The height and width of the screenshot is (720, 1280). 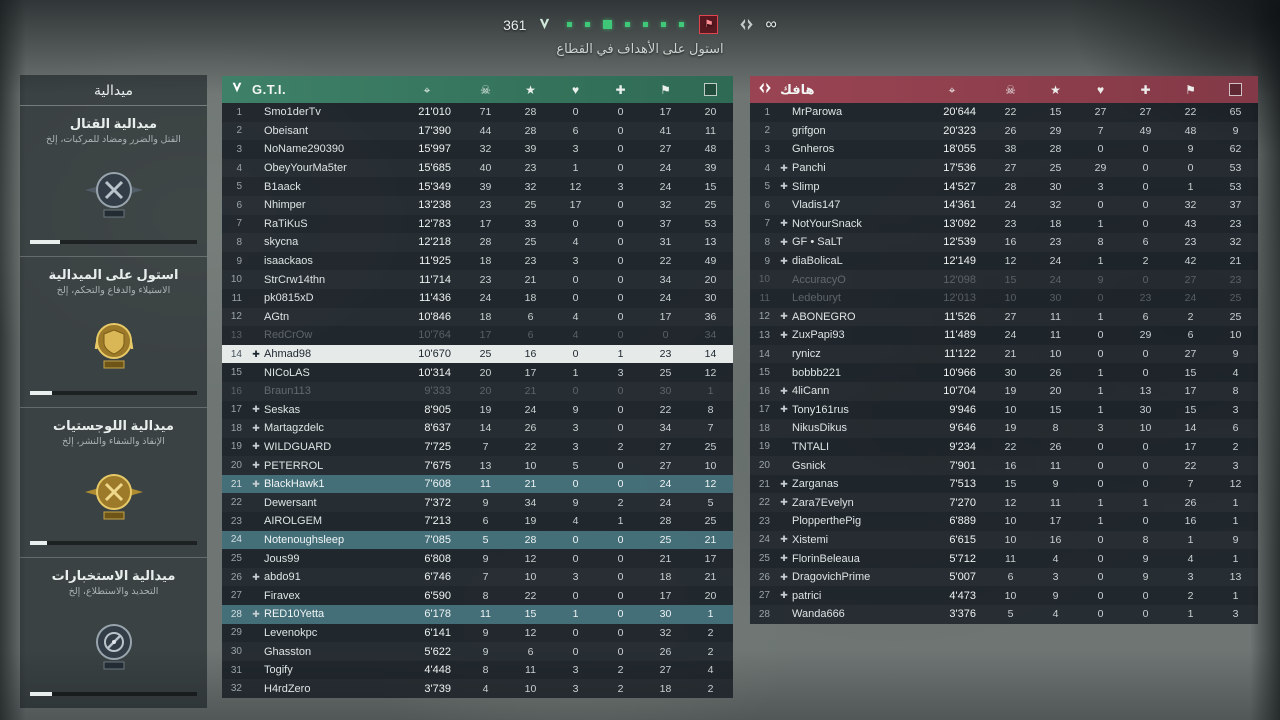 I want to click on table-row: 13 ✚ ZuxPapi93 11'489 24 11 0 29 6 10, so click(x=1004, y=335).